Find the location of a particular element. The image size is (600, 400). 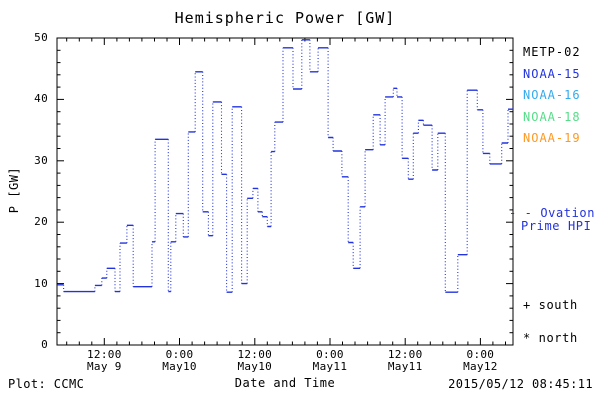

legend-north: * north is located at coordinates (550, 338).